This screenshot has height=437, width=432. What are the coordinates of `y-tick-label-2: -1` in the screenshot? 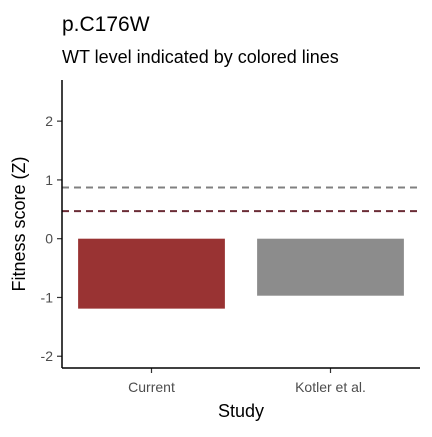 It's located at (47, 297).